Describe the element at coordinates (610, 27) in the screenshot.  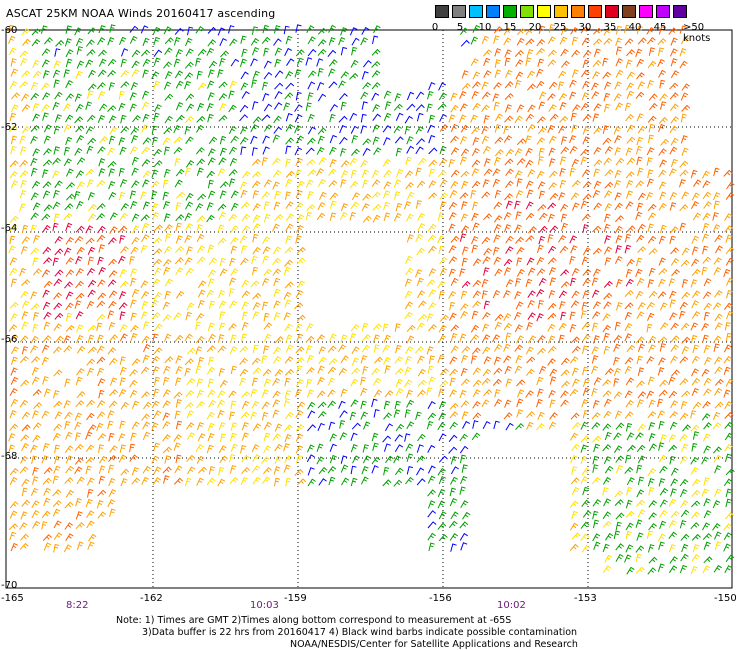
I see `scale-label: 35` at that location.